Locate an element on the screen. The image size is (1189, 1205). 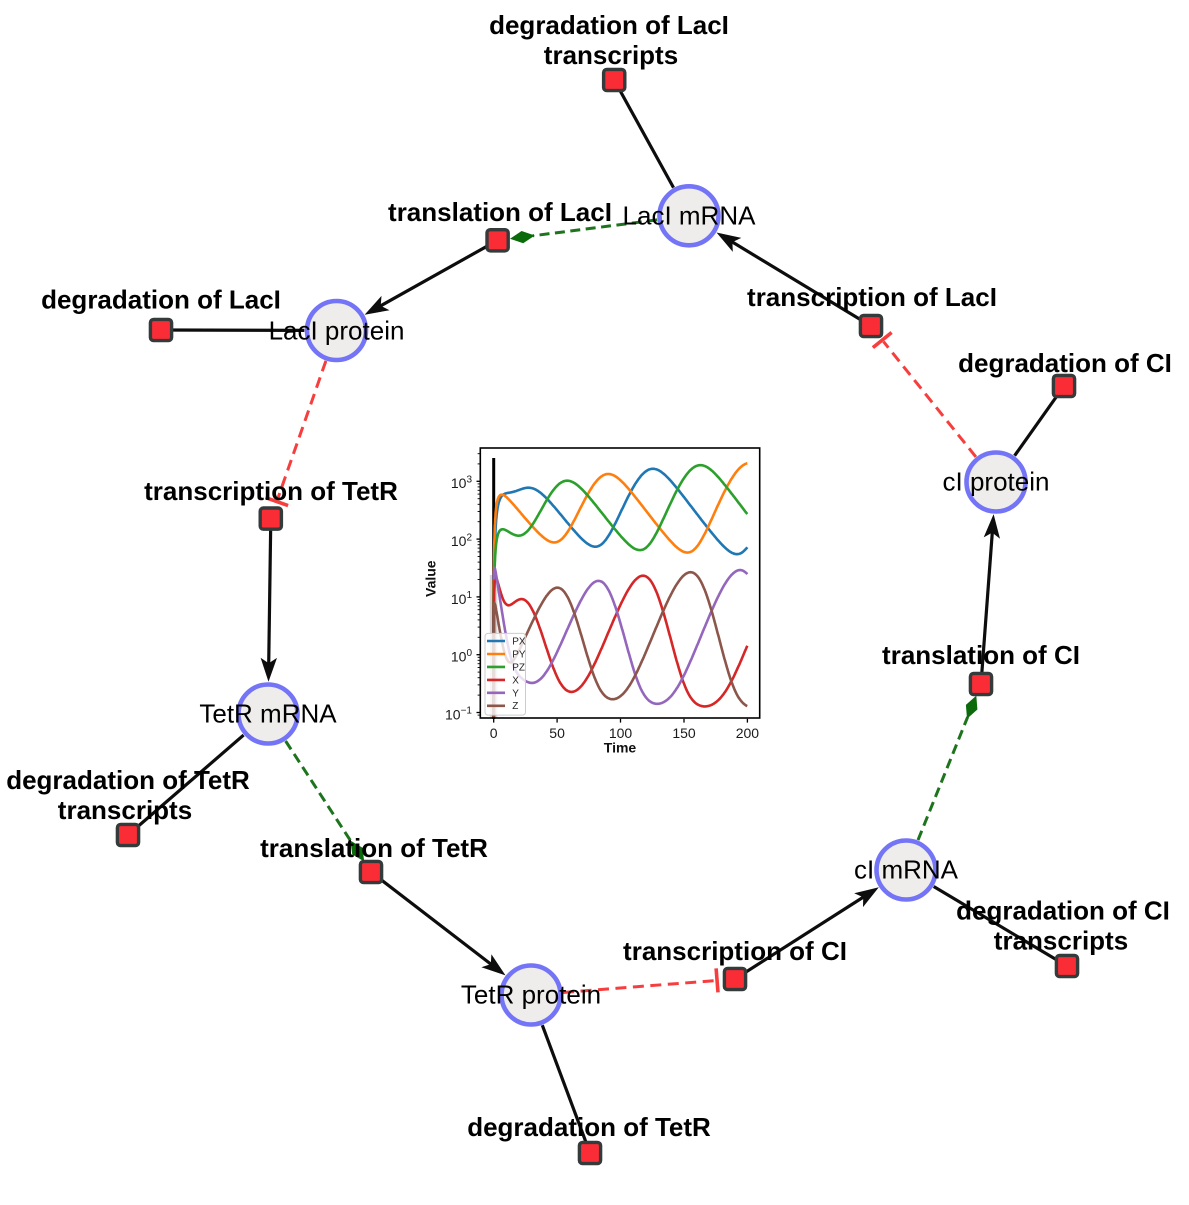
svg-text: LacI protein is located at coordinates (337, 331).